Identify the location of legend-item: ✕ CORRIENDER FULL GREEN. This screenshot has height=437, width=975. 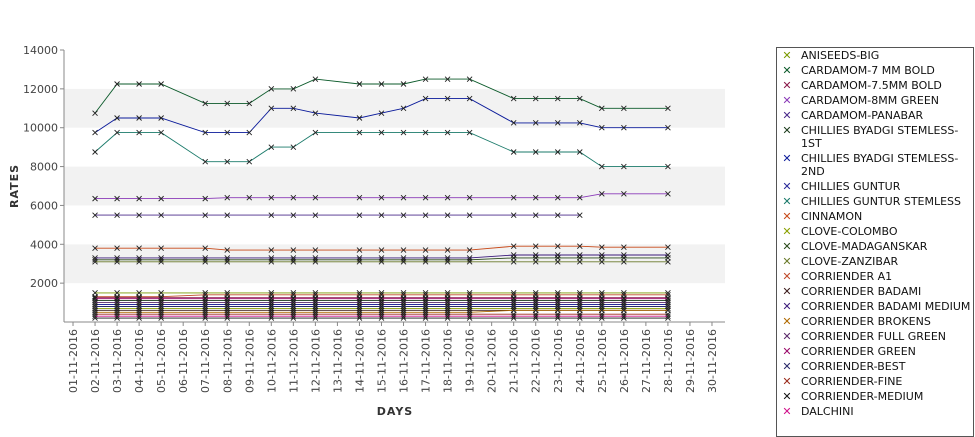
(875, 336).